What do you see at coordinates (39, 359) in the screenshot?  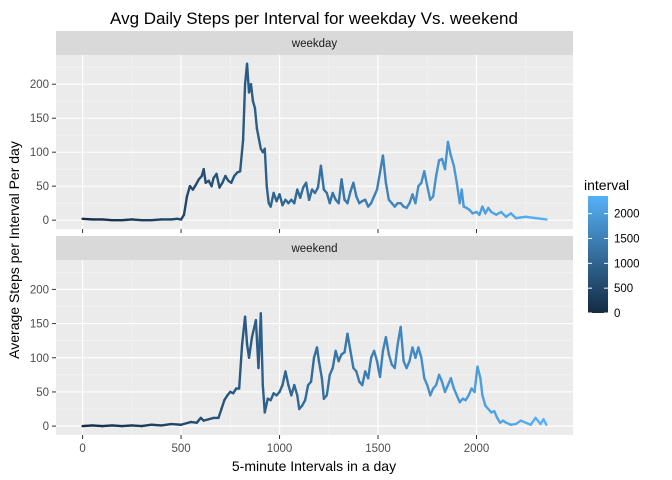 I see `y-tick-label: 100` at bounding box center [39, 359].